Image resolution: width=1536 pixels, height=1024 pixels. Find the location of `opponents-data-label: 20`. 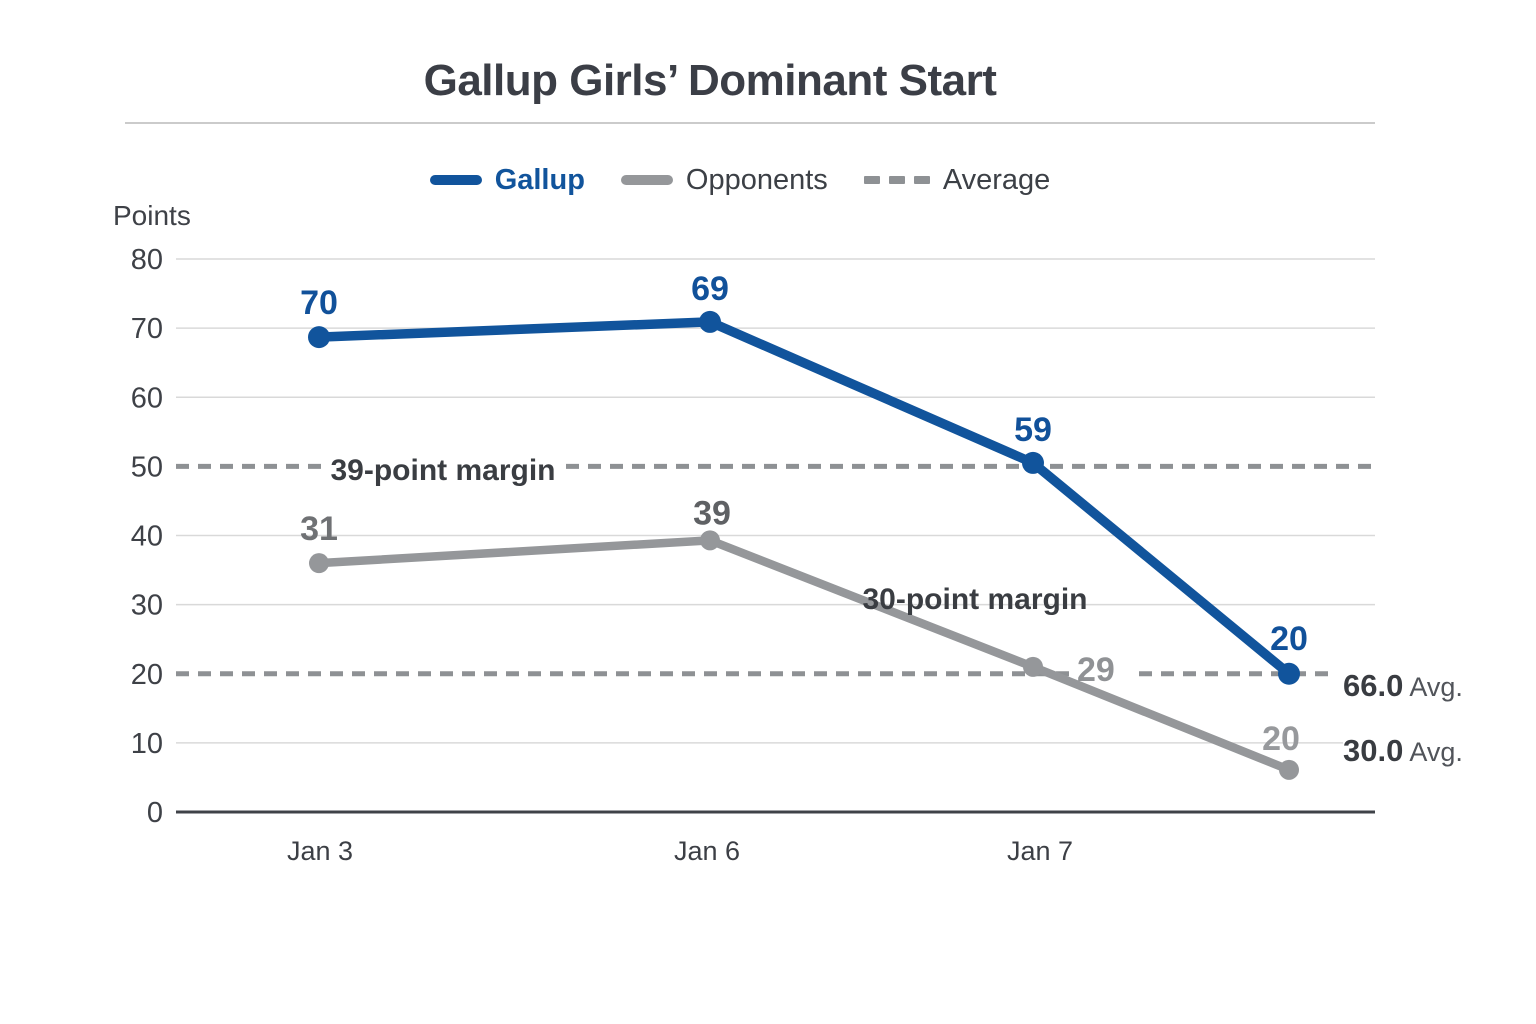

opponents-data-label: 20 is located at coordinates (1281, 739).